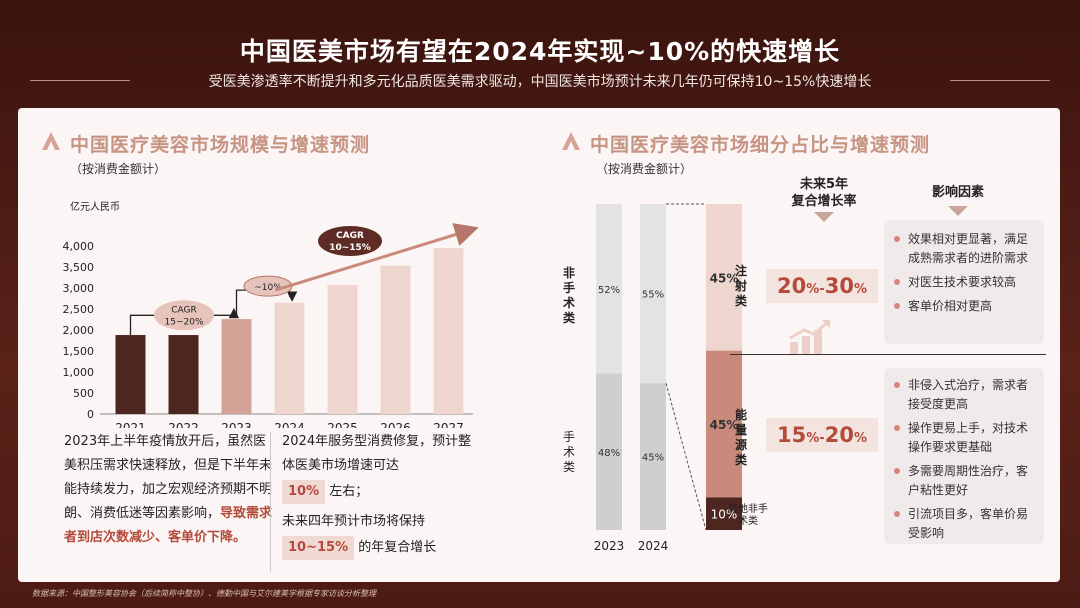  Describe the element at coordinates (350, 248) in the screenshot. I see `annotation-label: 10~15%` at that location.